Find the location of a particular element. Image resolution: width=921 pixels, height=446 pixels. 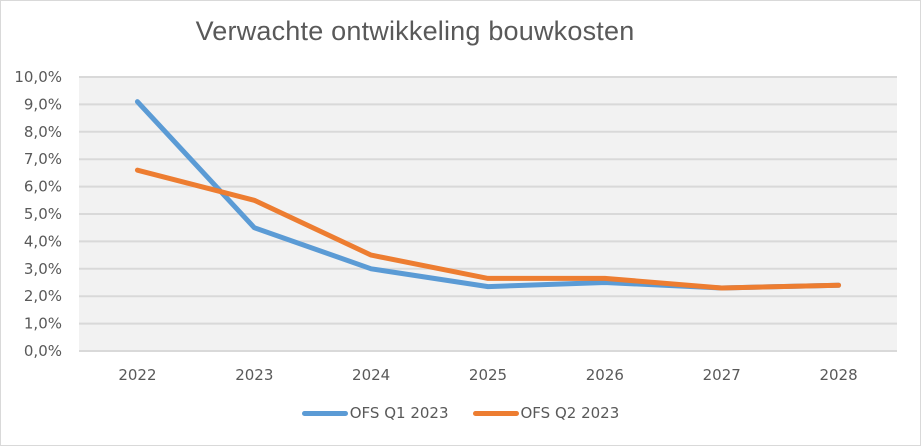

legend-label-q1: OFS Q1 2023 is located at coordinates (399, 413).